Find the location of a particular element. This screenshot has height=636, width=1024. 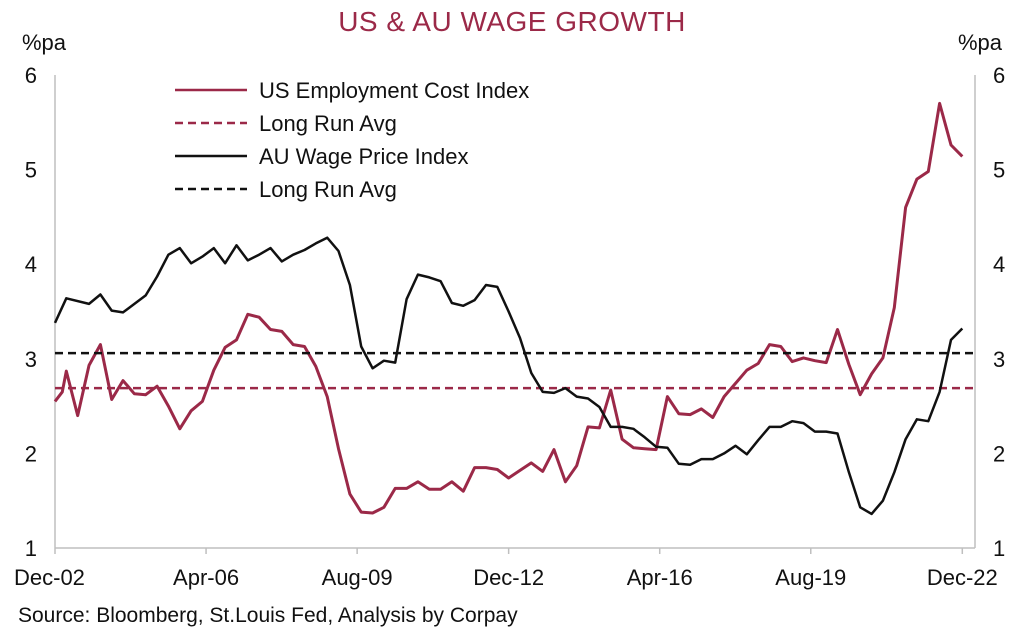

legend-label-1: US Employment Cost Index is located at coordinates (394, 90).